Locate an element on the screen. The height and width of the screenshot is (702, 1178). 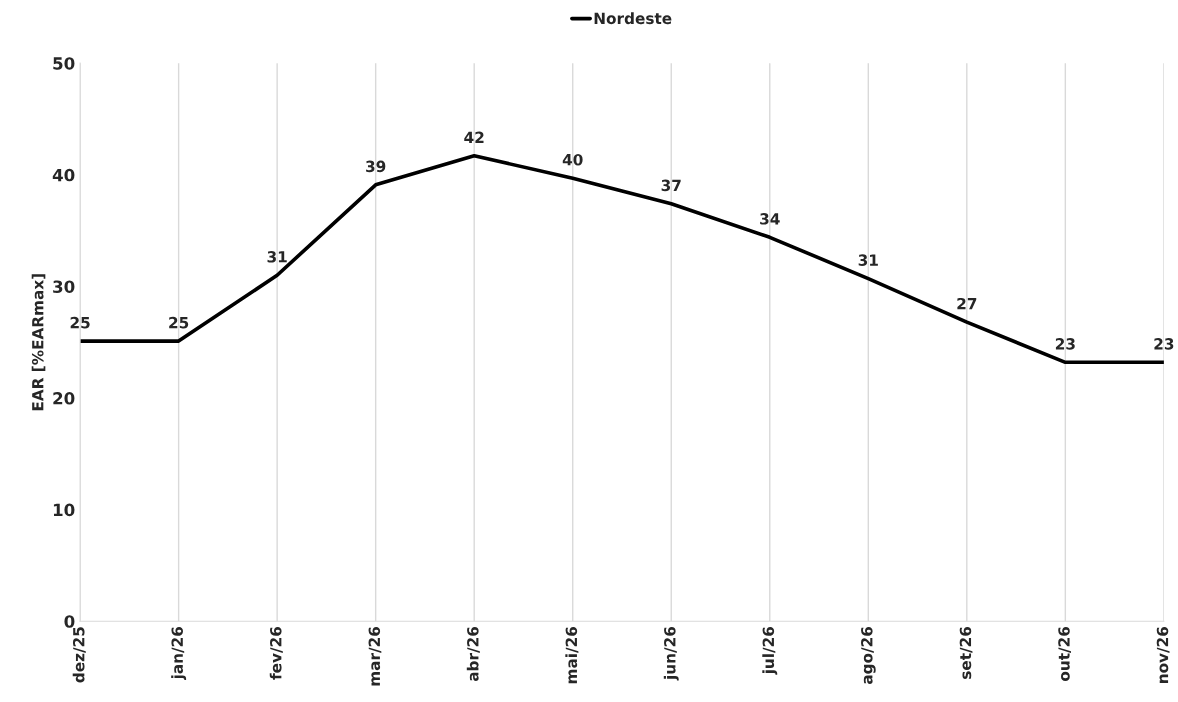
y-tick-label: 0 is located at coordinates (69, 621).